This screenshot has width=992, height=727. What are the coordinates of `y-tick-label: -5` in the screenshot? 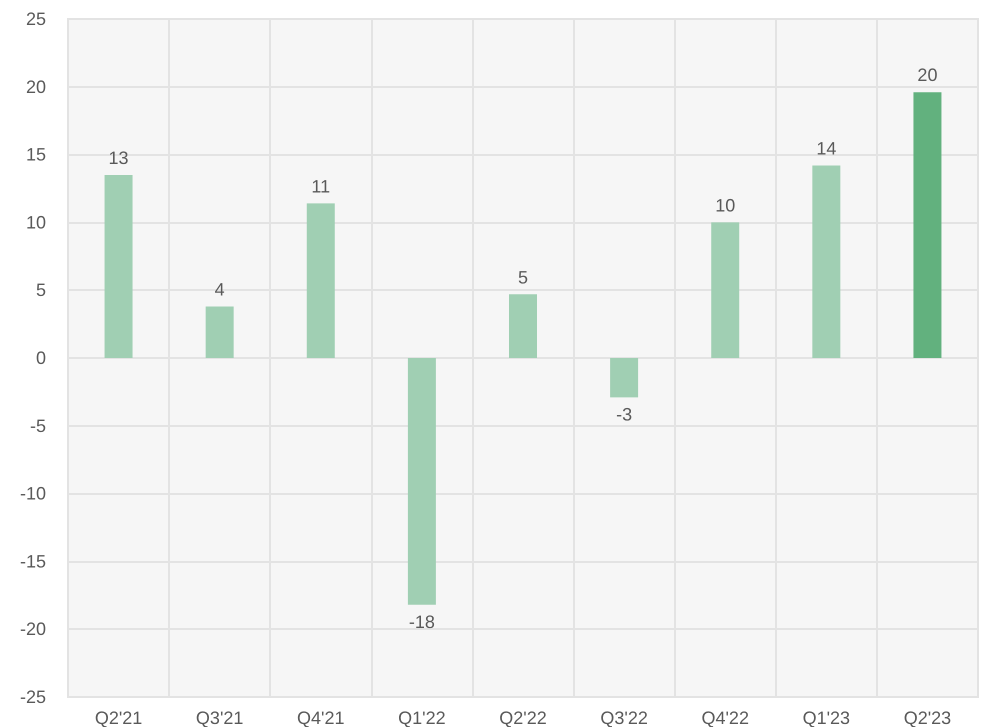 It's located at (38, 426).